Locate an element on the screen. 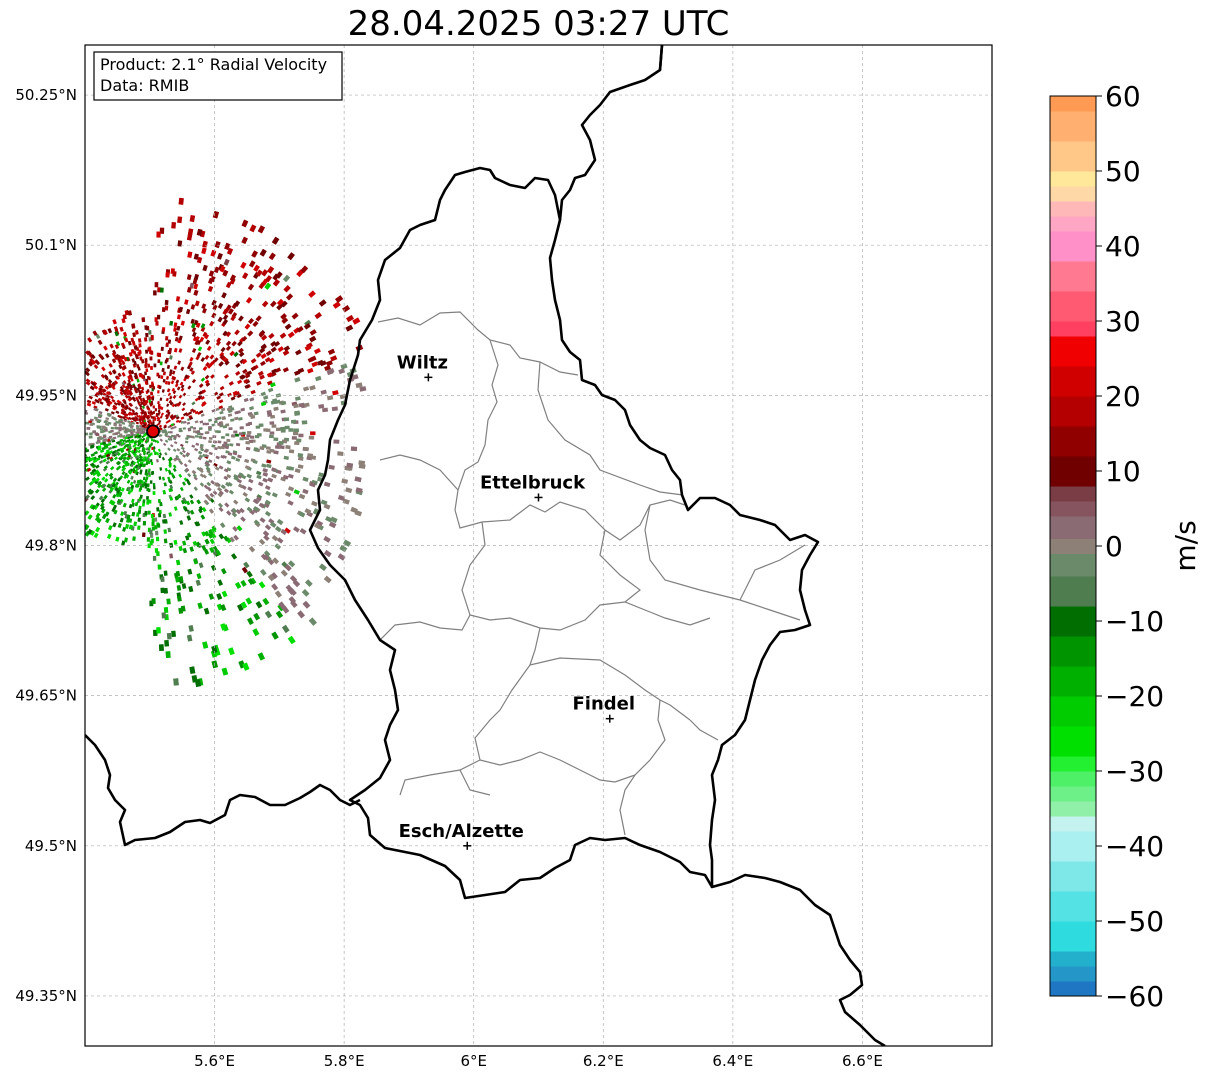 The height and width of the screenshot is (1081, 1207). radar-site-marker is located at coordinates (153, 431).